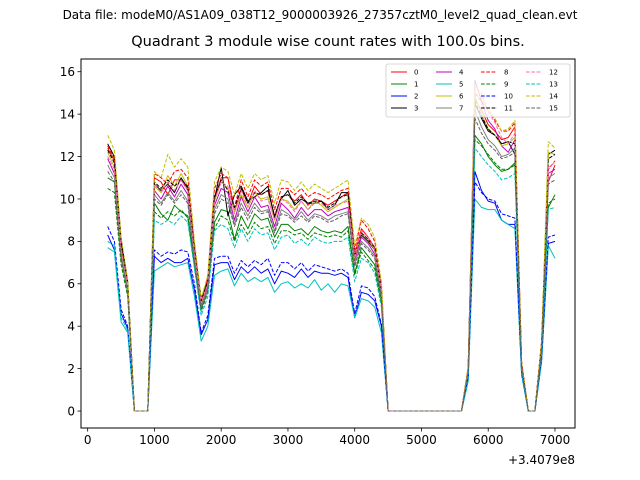 The height and width of the screenshot is (480, 640). Describe the element at coordinates (71, 327) in the screenshot. I see `y-tick-label: 4` at that location.